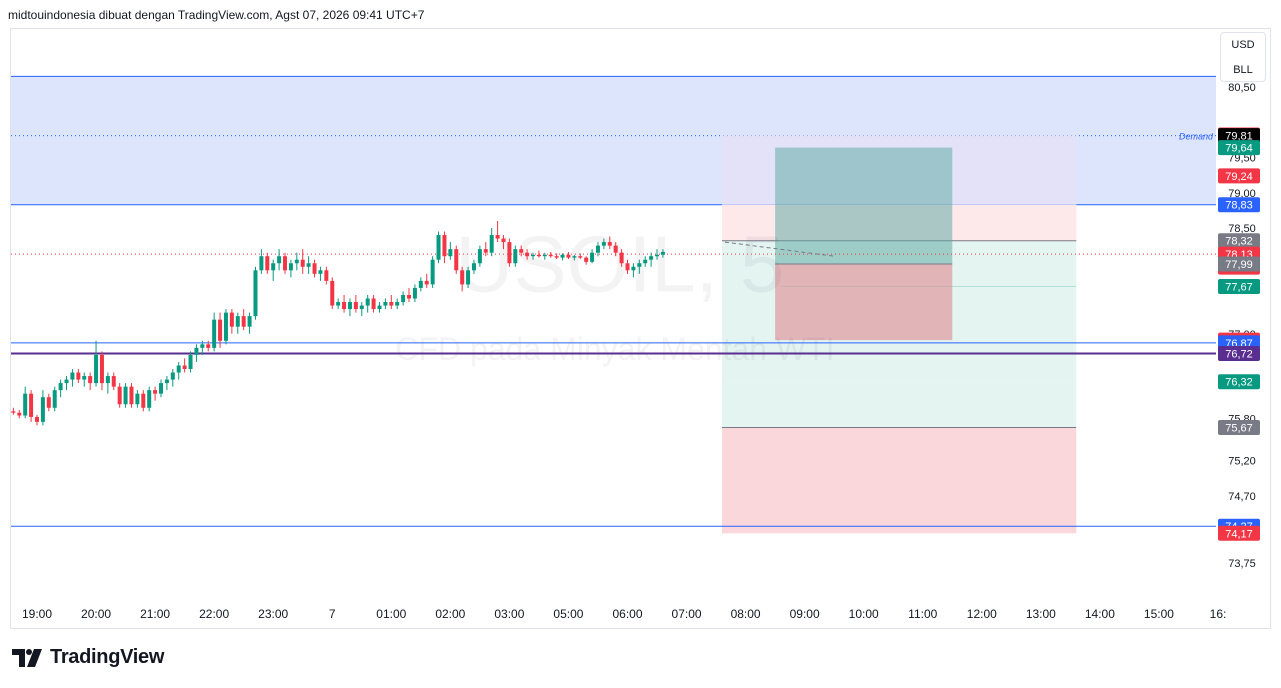 The width and height of the screenshot is (1281, 688). Describe the element at coordinates (214, 614) in the screenshot. I see `time-label-3: 22:00` at that location.